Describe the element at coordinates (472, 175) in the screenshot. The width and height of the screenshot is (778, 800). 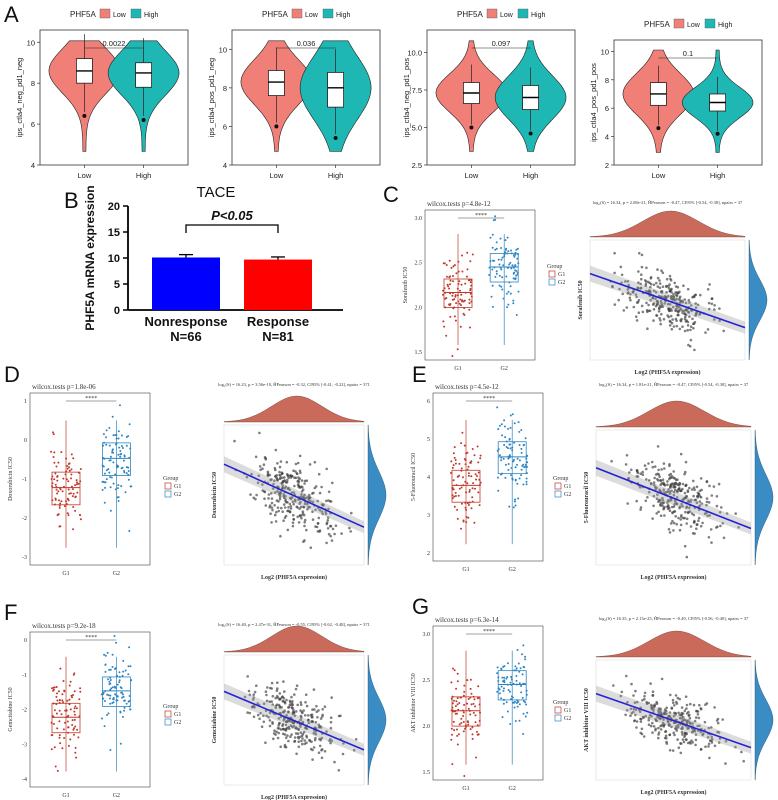
I see `x-tick-label: Low` at that location.